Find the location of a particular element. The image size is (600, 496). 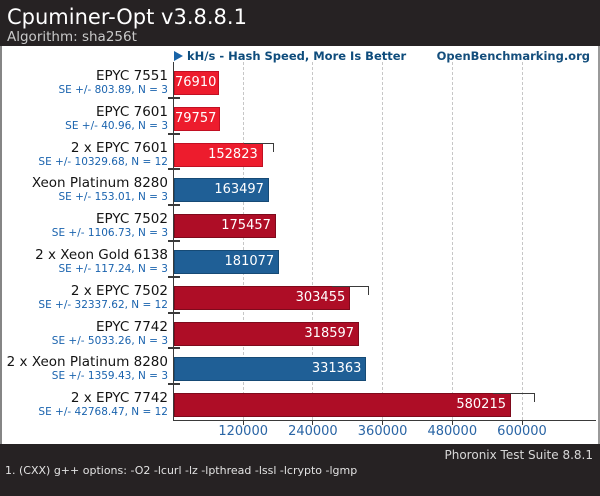

bar-value-label: 580215 is located at coordinates (481, 405).